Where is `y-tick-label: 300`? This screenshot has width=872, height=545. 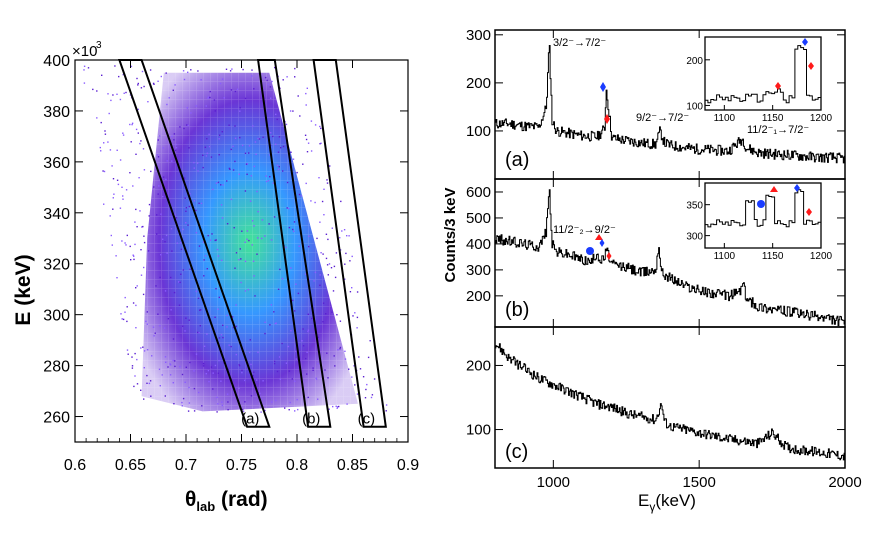
y-tick-label: 300 is located at coordinates (56, 316).